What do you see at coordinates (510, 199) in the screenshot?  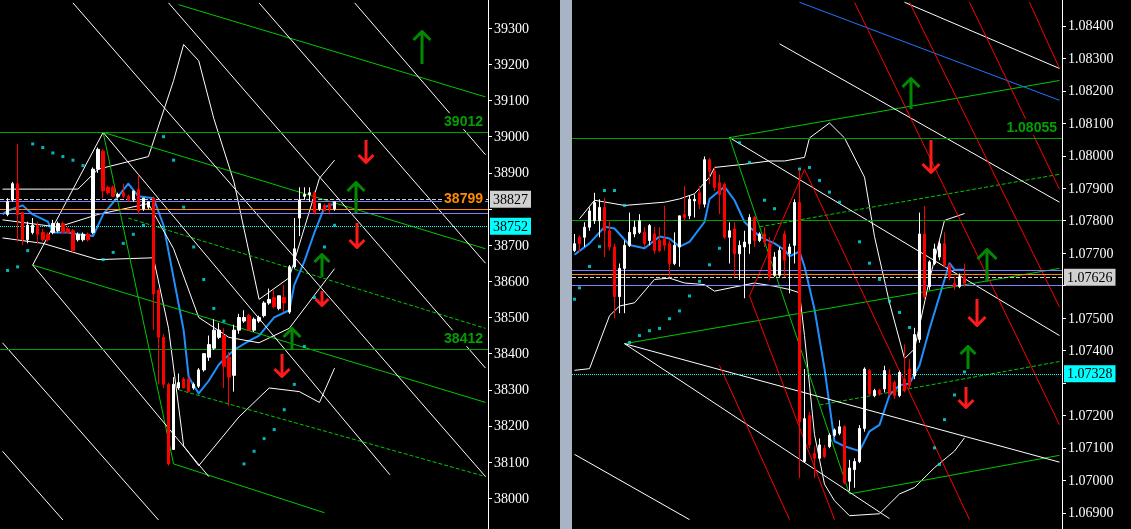 I see `ref-line-label: 38827` at bounding box center [510, 199].